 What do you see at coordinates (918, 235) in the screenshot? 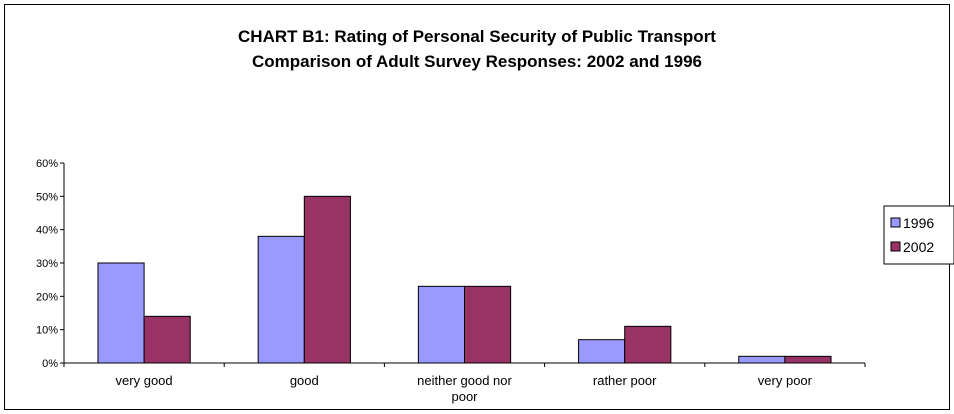
I see `legend-box` at bounding box center [918, 235].